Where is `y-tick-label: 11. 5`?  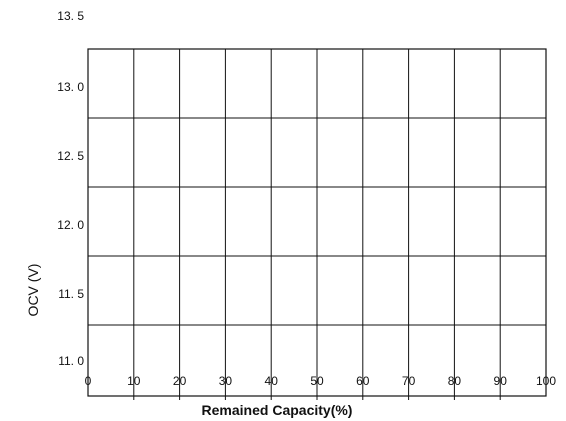
y-tick-label: 11. 5 is located at coordinates (71, 294).